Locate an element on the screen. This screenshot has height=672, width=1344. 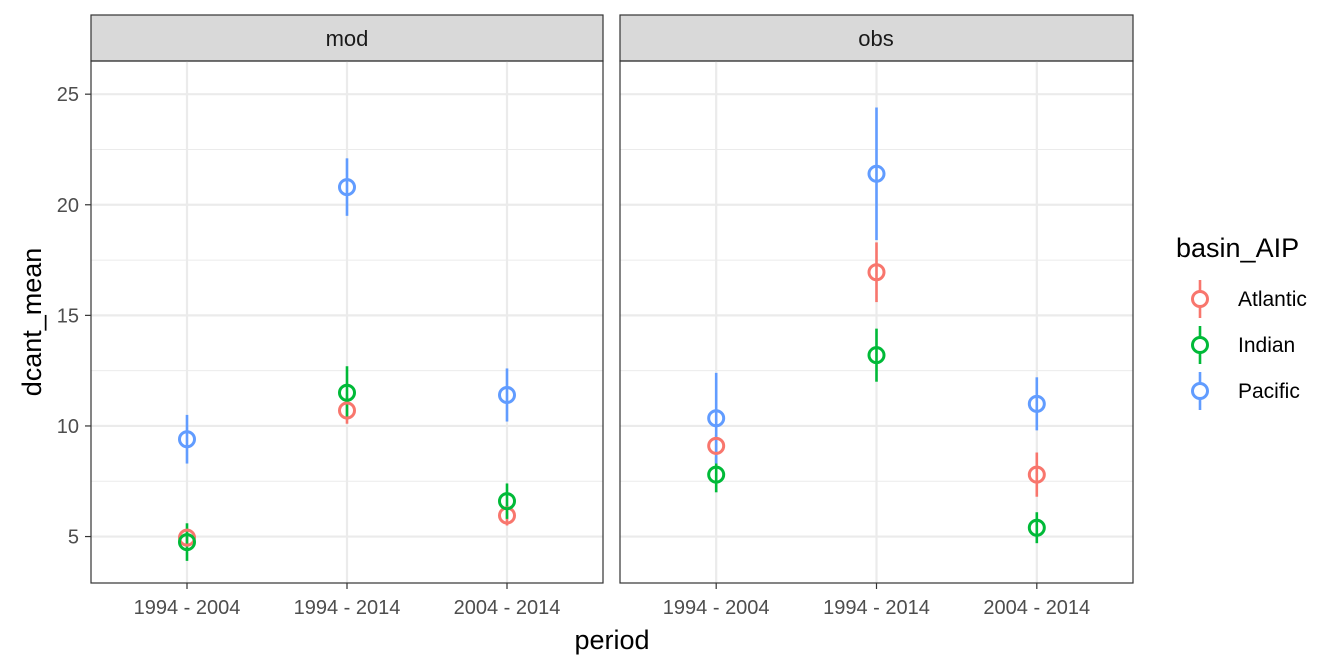
strip-label-mod: mod is located at coordinates (347, 38).